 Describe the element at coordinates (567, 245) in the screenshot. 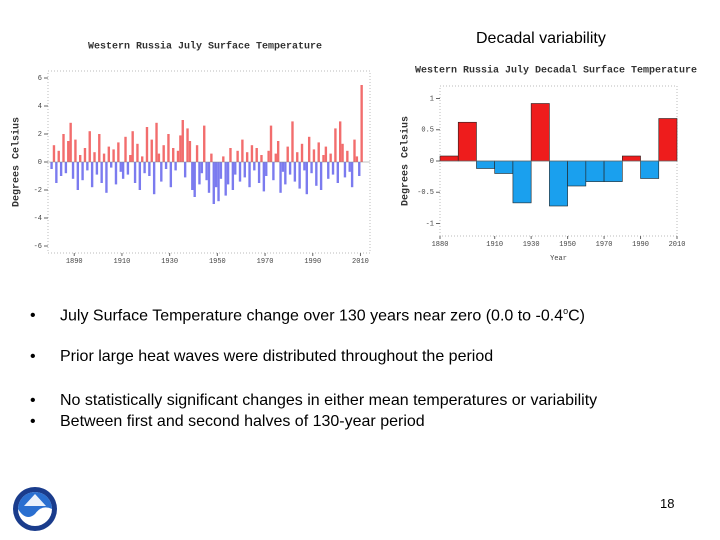

I see `x-tick-label: 1950` at that location.